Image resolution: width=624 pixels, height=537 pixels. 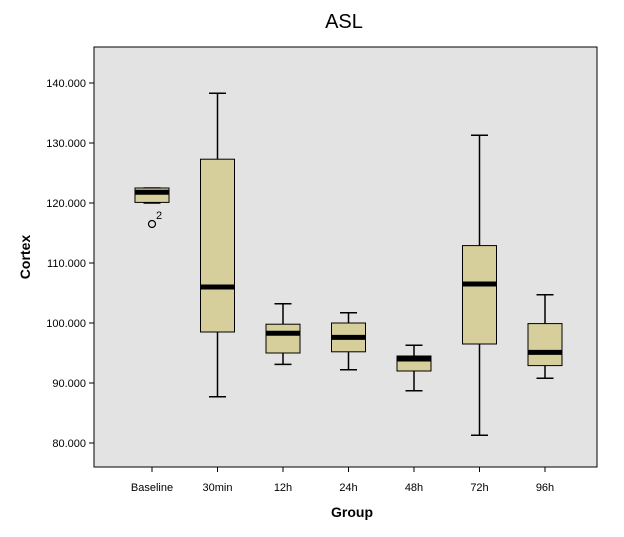 I want to click on outlier-point, so click(x=152, y=224).